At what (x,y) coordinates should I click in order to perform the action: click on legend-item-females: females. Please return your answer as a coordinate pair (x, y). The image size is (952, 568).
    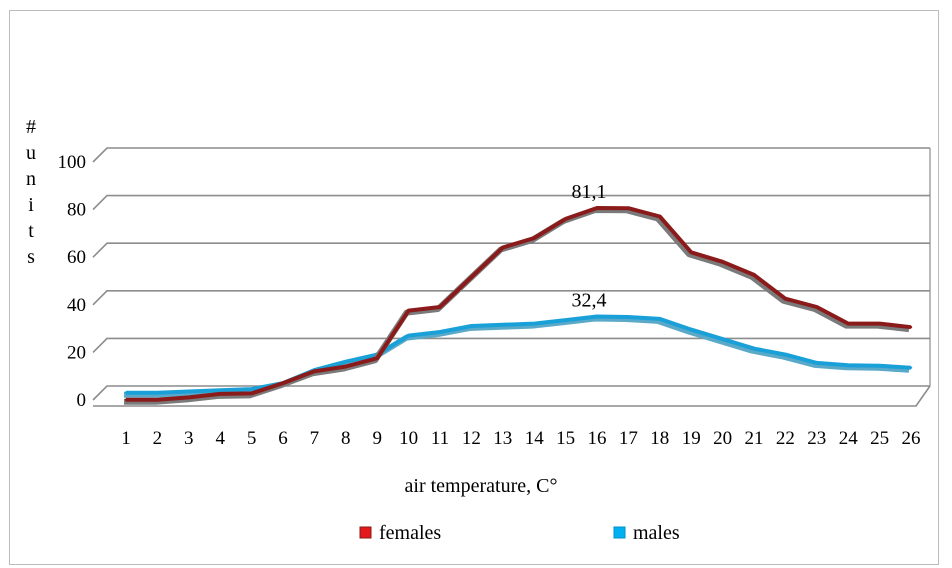
    Looking at the image, I should click on (400, 533).